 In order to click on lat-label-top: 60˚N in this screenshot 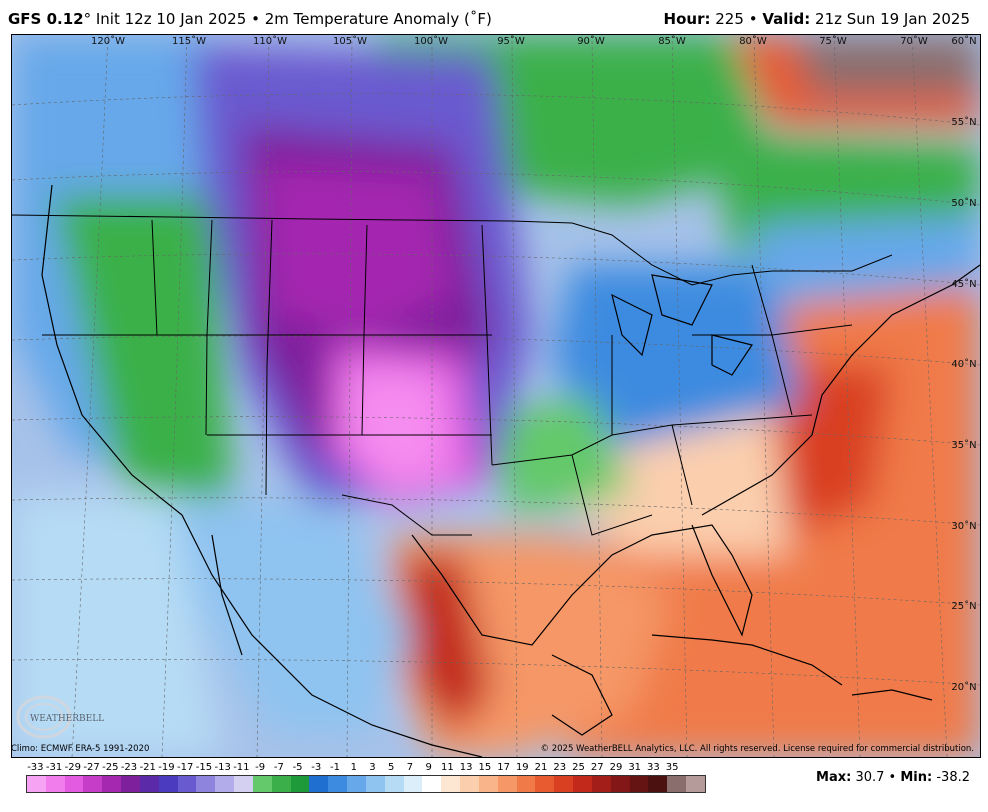, I will do `click(963, 41)`.